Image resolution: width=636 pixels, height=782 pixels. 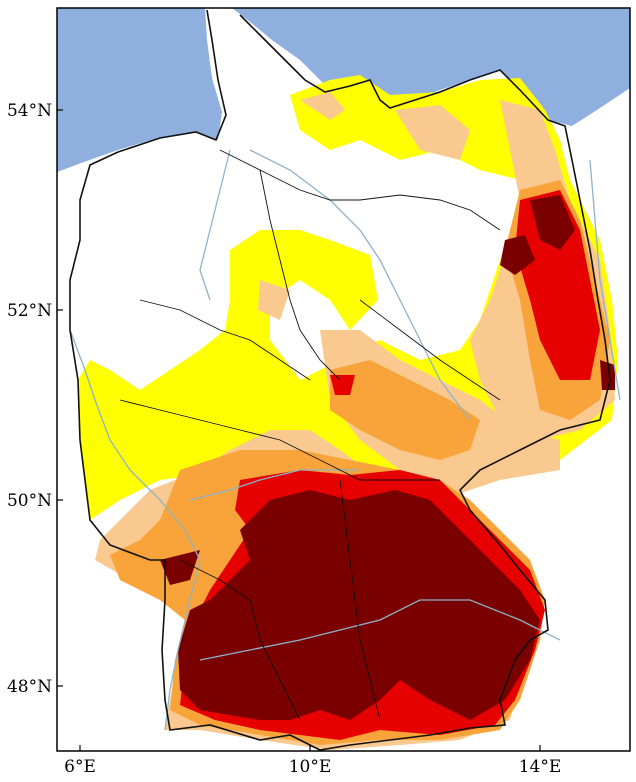 I want to click on lat-tick-label-50: 50°N, so click(x=29, y=501).